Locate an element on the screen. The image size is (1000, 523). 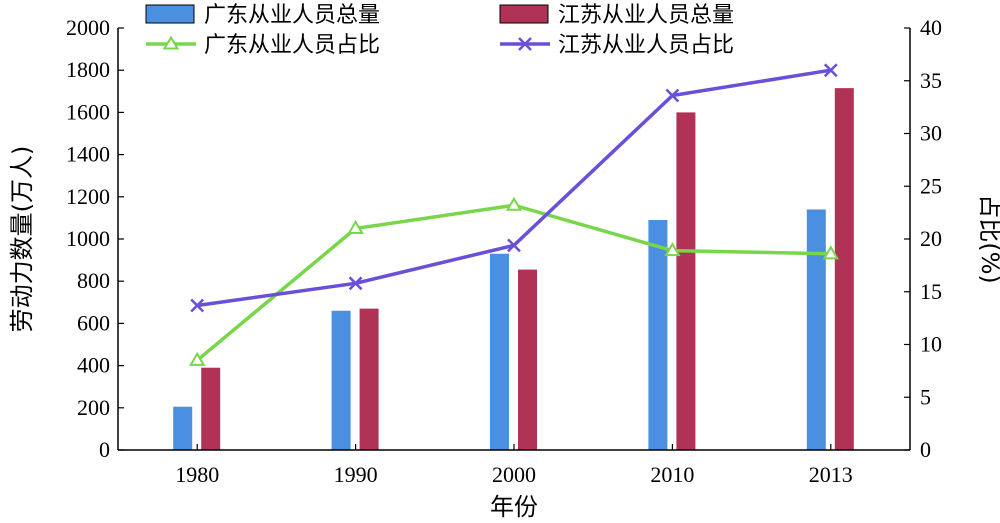
x-tick-label: 2013 is located at coordinates (831, 474).